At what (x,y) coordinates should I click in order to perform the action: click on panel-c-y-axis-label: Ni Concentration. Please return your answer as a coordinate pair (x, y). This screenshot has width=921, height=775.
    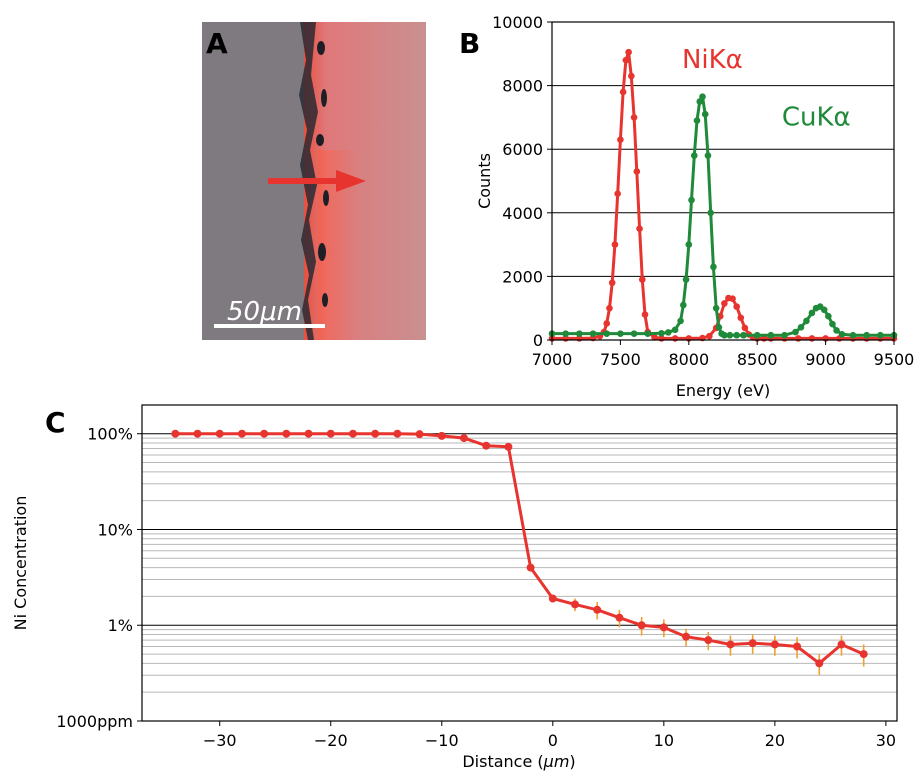
    Looking at the image, I should click on (20, 563).